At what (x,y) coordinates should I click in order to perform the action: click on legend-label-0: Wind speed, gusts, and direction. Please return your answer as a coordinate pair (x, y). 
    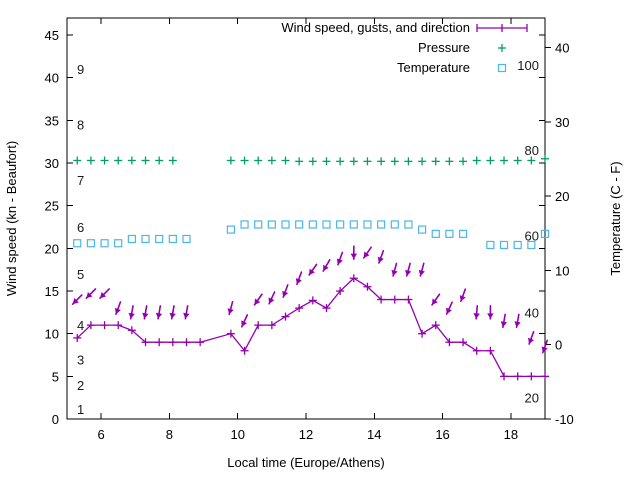
    Looking at the image, I should click on (375, 27).